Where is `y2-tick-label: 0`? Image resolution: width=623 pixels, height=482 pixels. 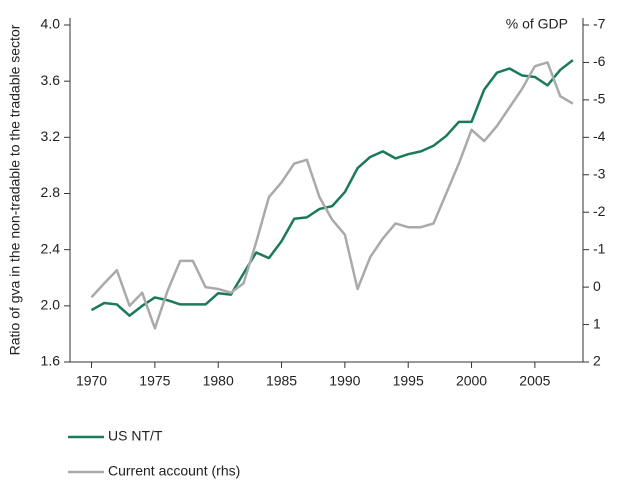
y2-tick-label: 0 is located at coordinates (597, 286).